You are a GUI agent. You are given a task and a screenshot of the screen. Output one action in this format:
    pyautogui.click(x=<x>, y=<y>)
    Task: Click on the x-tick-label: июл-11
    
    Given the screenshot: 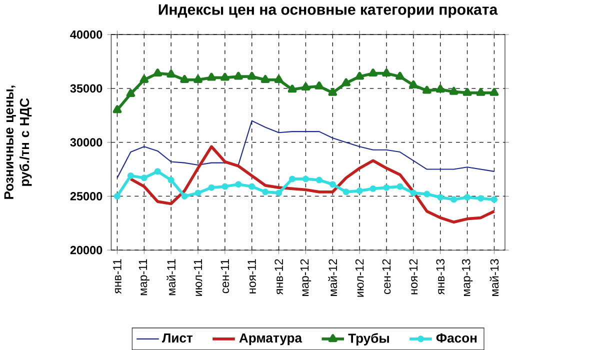 What is the action you would take?
    pyautogui.click(x=198, y=277)
    